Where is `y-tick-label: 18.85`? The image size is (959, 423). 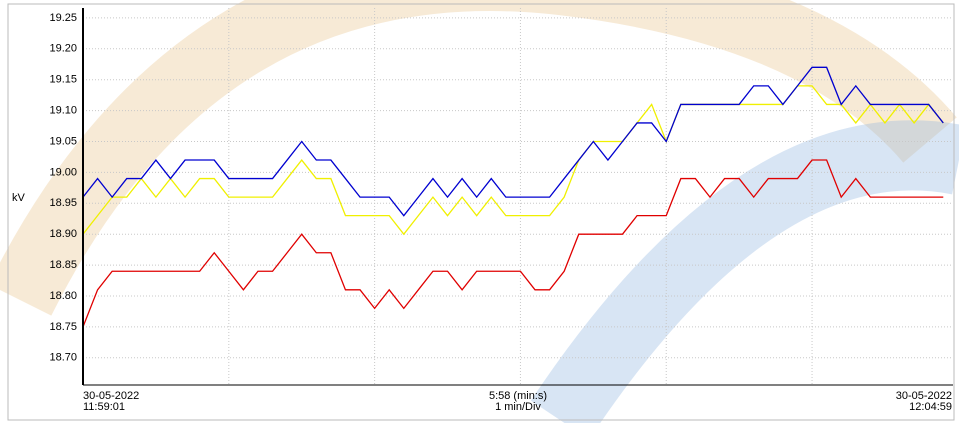 y-tick-label: 18.85 is located at coordinates (63, 265).